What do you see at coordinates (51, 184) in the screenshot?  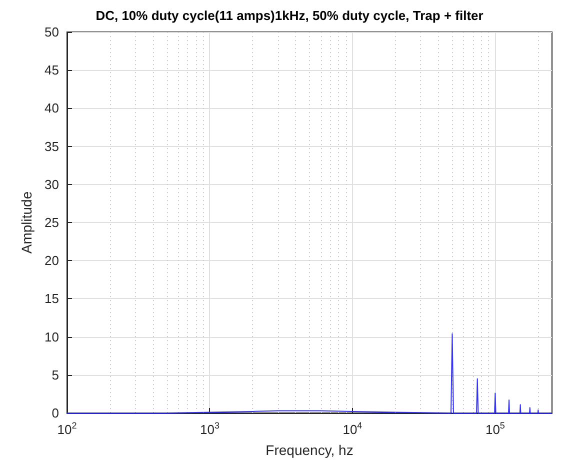 I see `y-tick-label: 30` at bounding box center [51, 184].